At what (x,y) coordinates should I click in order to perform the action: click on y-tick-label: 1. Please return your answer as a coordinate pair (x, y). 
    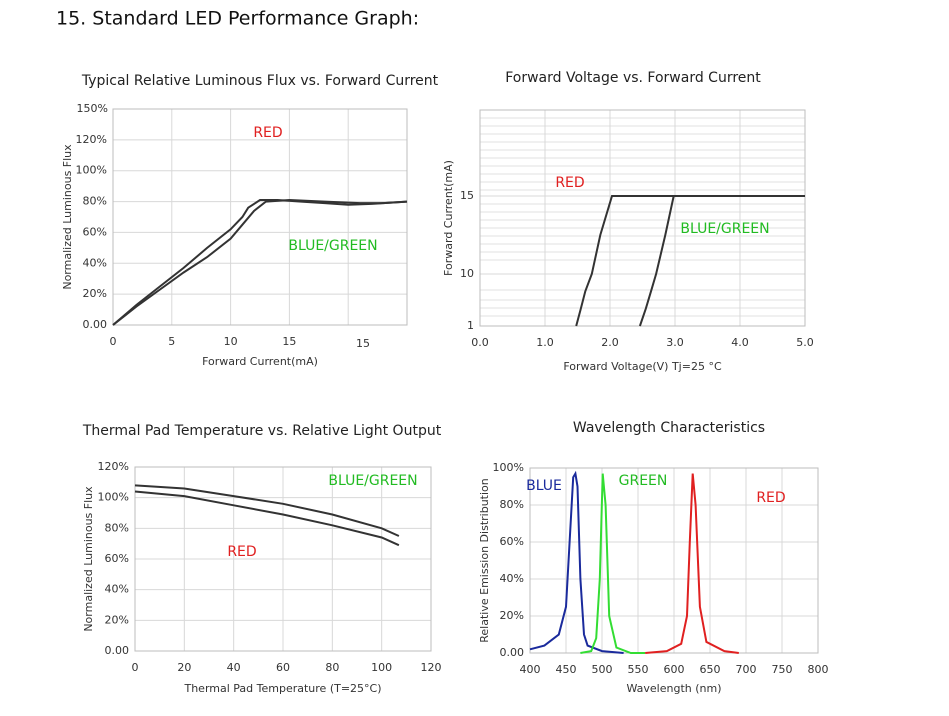
    Looking at the image, I should click on (470, 325).